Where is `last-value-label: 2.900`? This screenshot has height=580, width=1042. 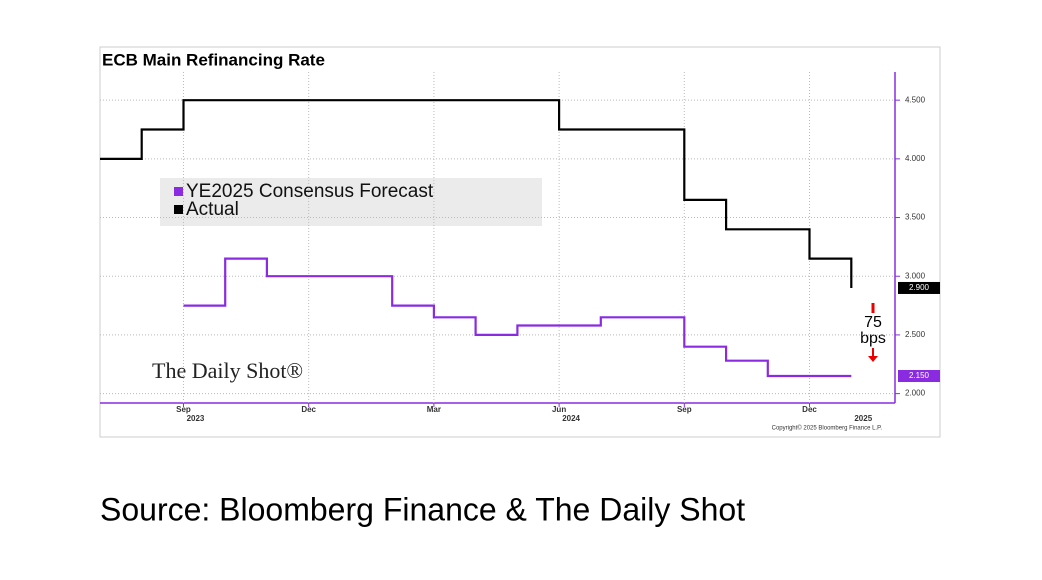 last-value-label: 2.900 is located at coordinates (919, 287).